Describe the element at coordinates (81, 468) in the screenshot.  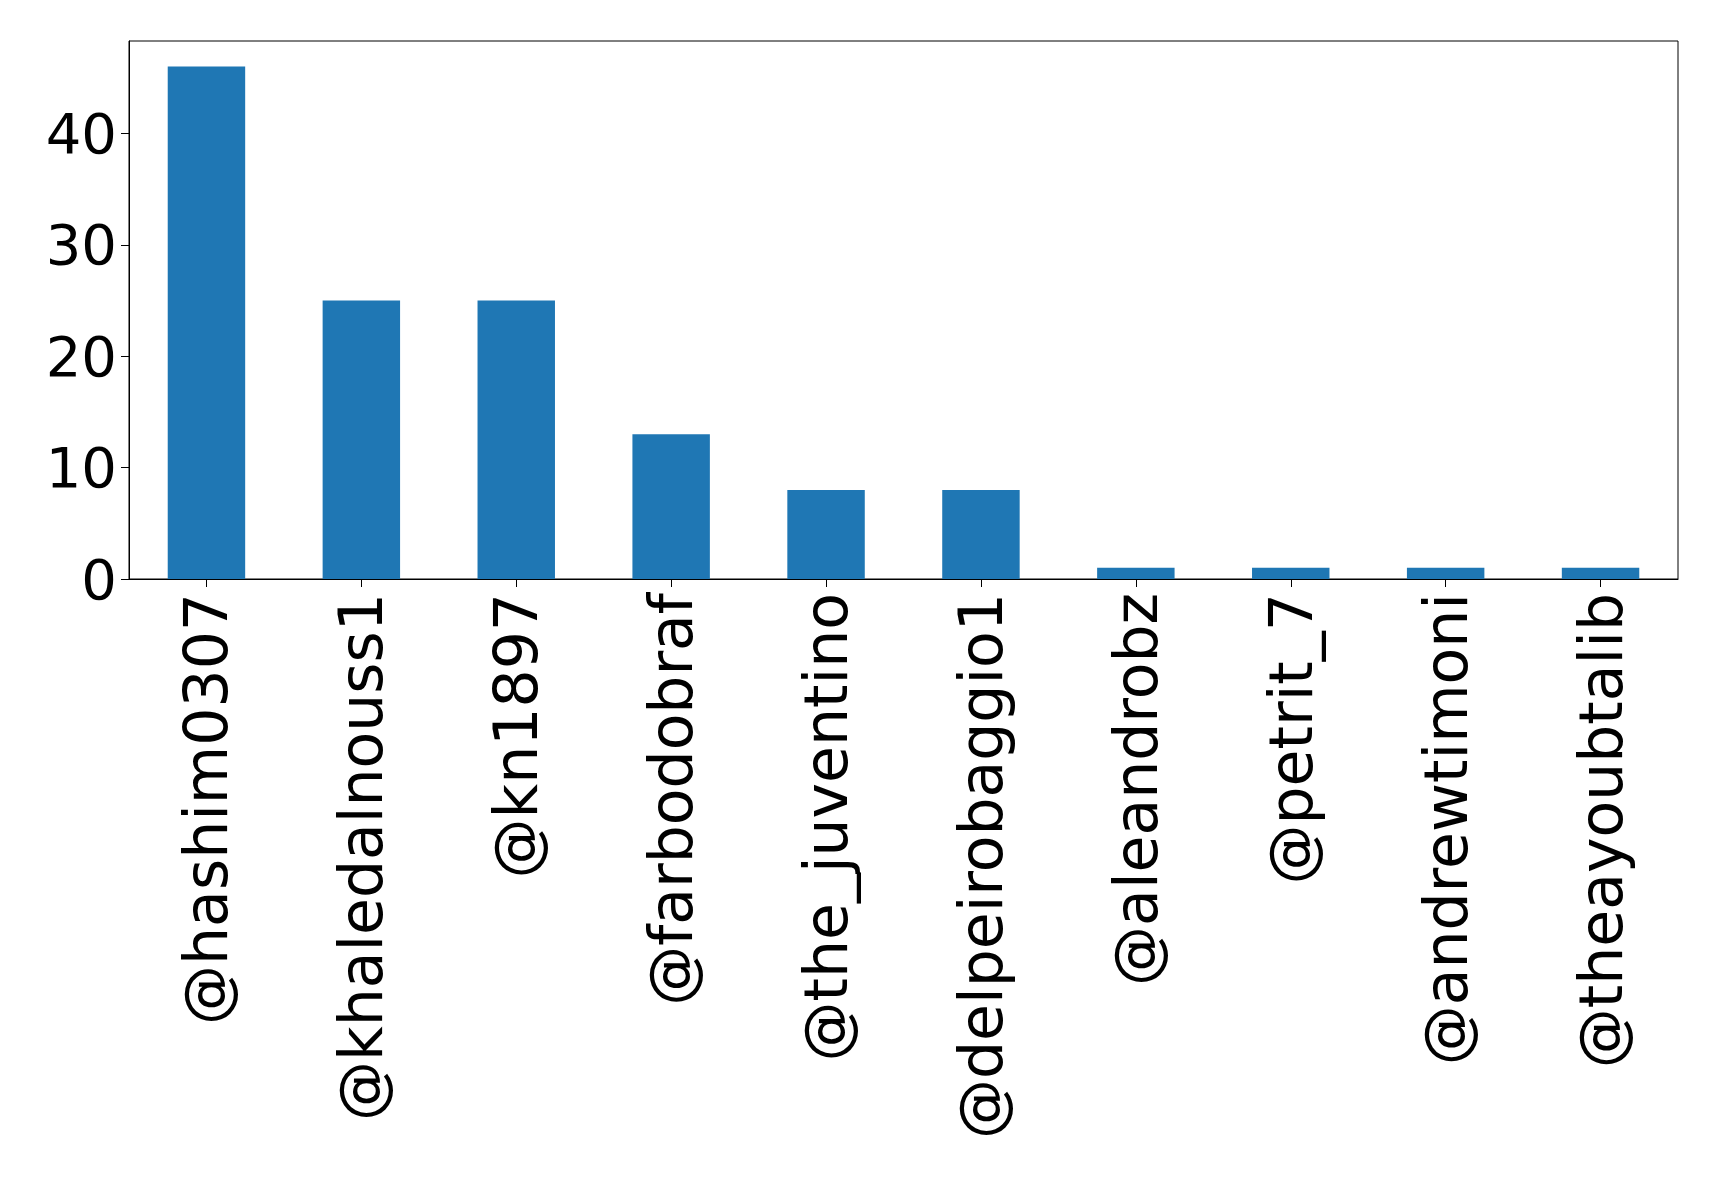
I see `y-tick-label: 10` at that location.